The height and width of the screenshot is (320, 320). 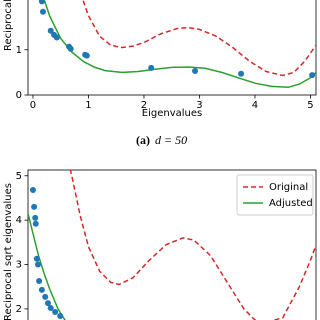 What do you see at coordinates (19, 309) in the screenshot?
I see `y-tick-label: 2` at bounding box center [19, 309].